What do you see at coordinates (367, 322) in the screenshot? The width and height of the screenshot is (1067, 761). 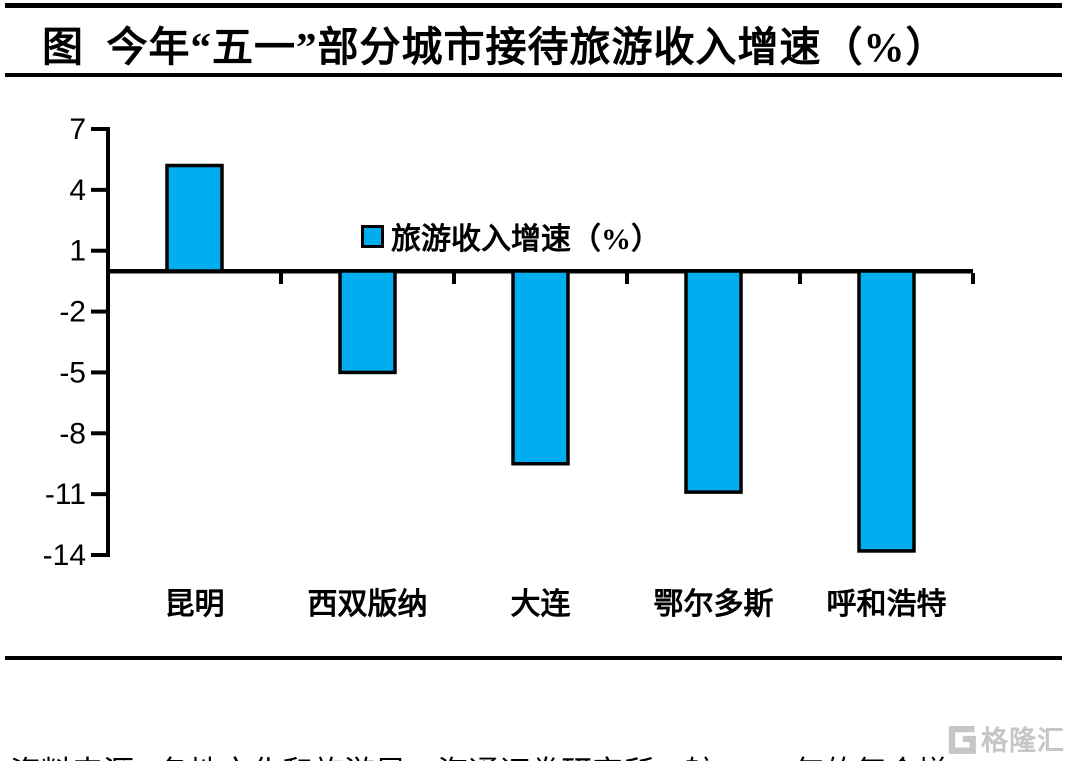 I see `bar-西双版纳` at bounding box center [367, 322].